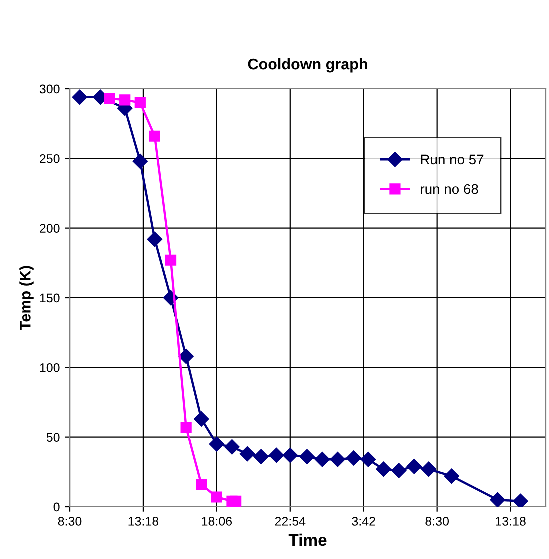 This screenshot has width=549, height=559. Describe the element at coordinates (308, 65) in the screenshot. I see `chart-title: Cooldown graph` at that location.